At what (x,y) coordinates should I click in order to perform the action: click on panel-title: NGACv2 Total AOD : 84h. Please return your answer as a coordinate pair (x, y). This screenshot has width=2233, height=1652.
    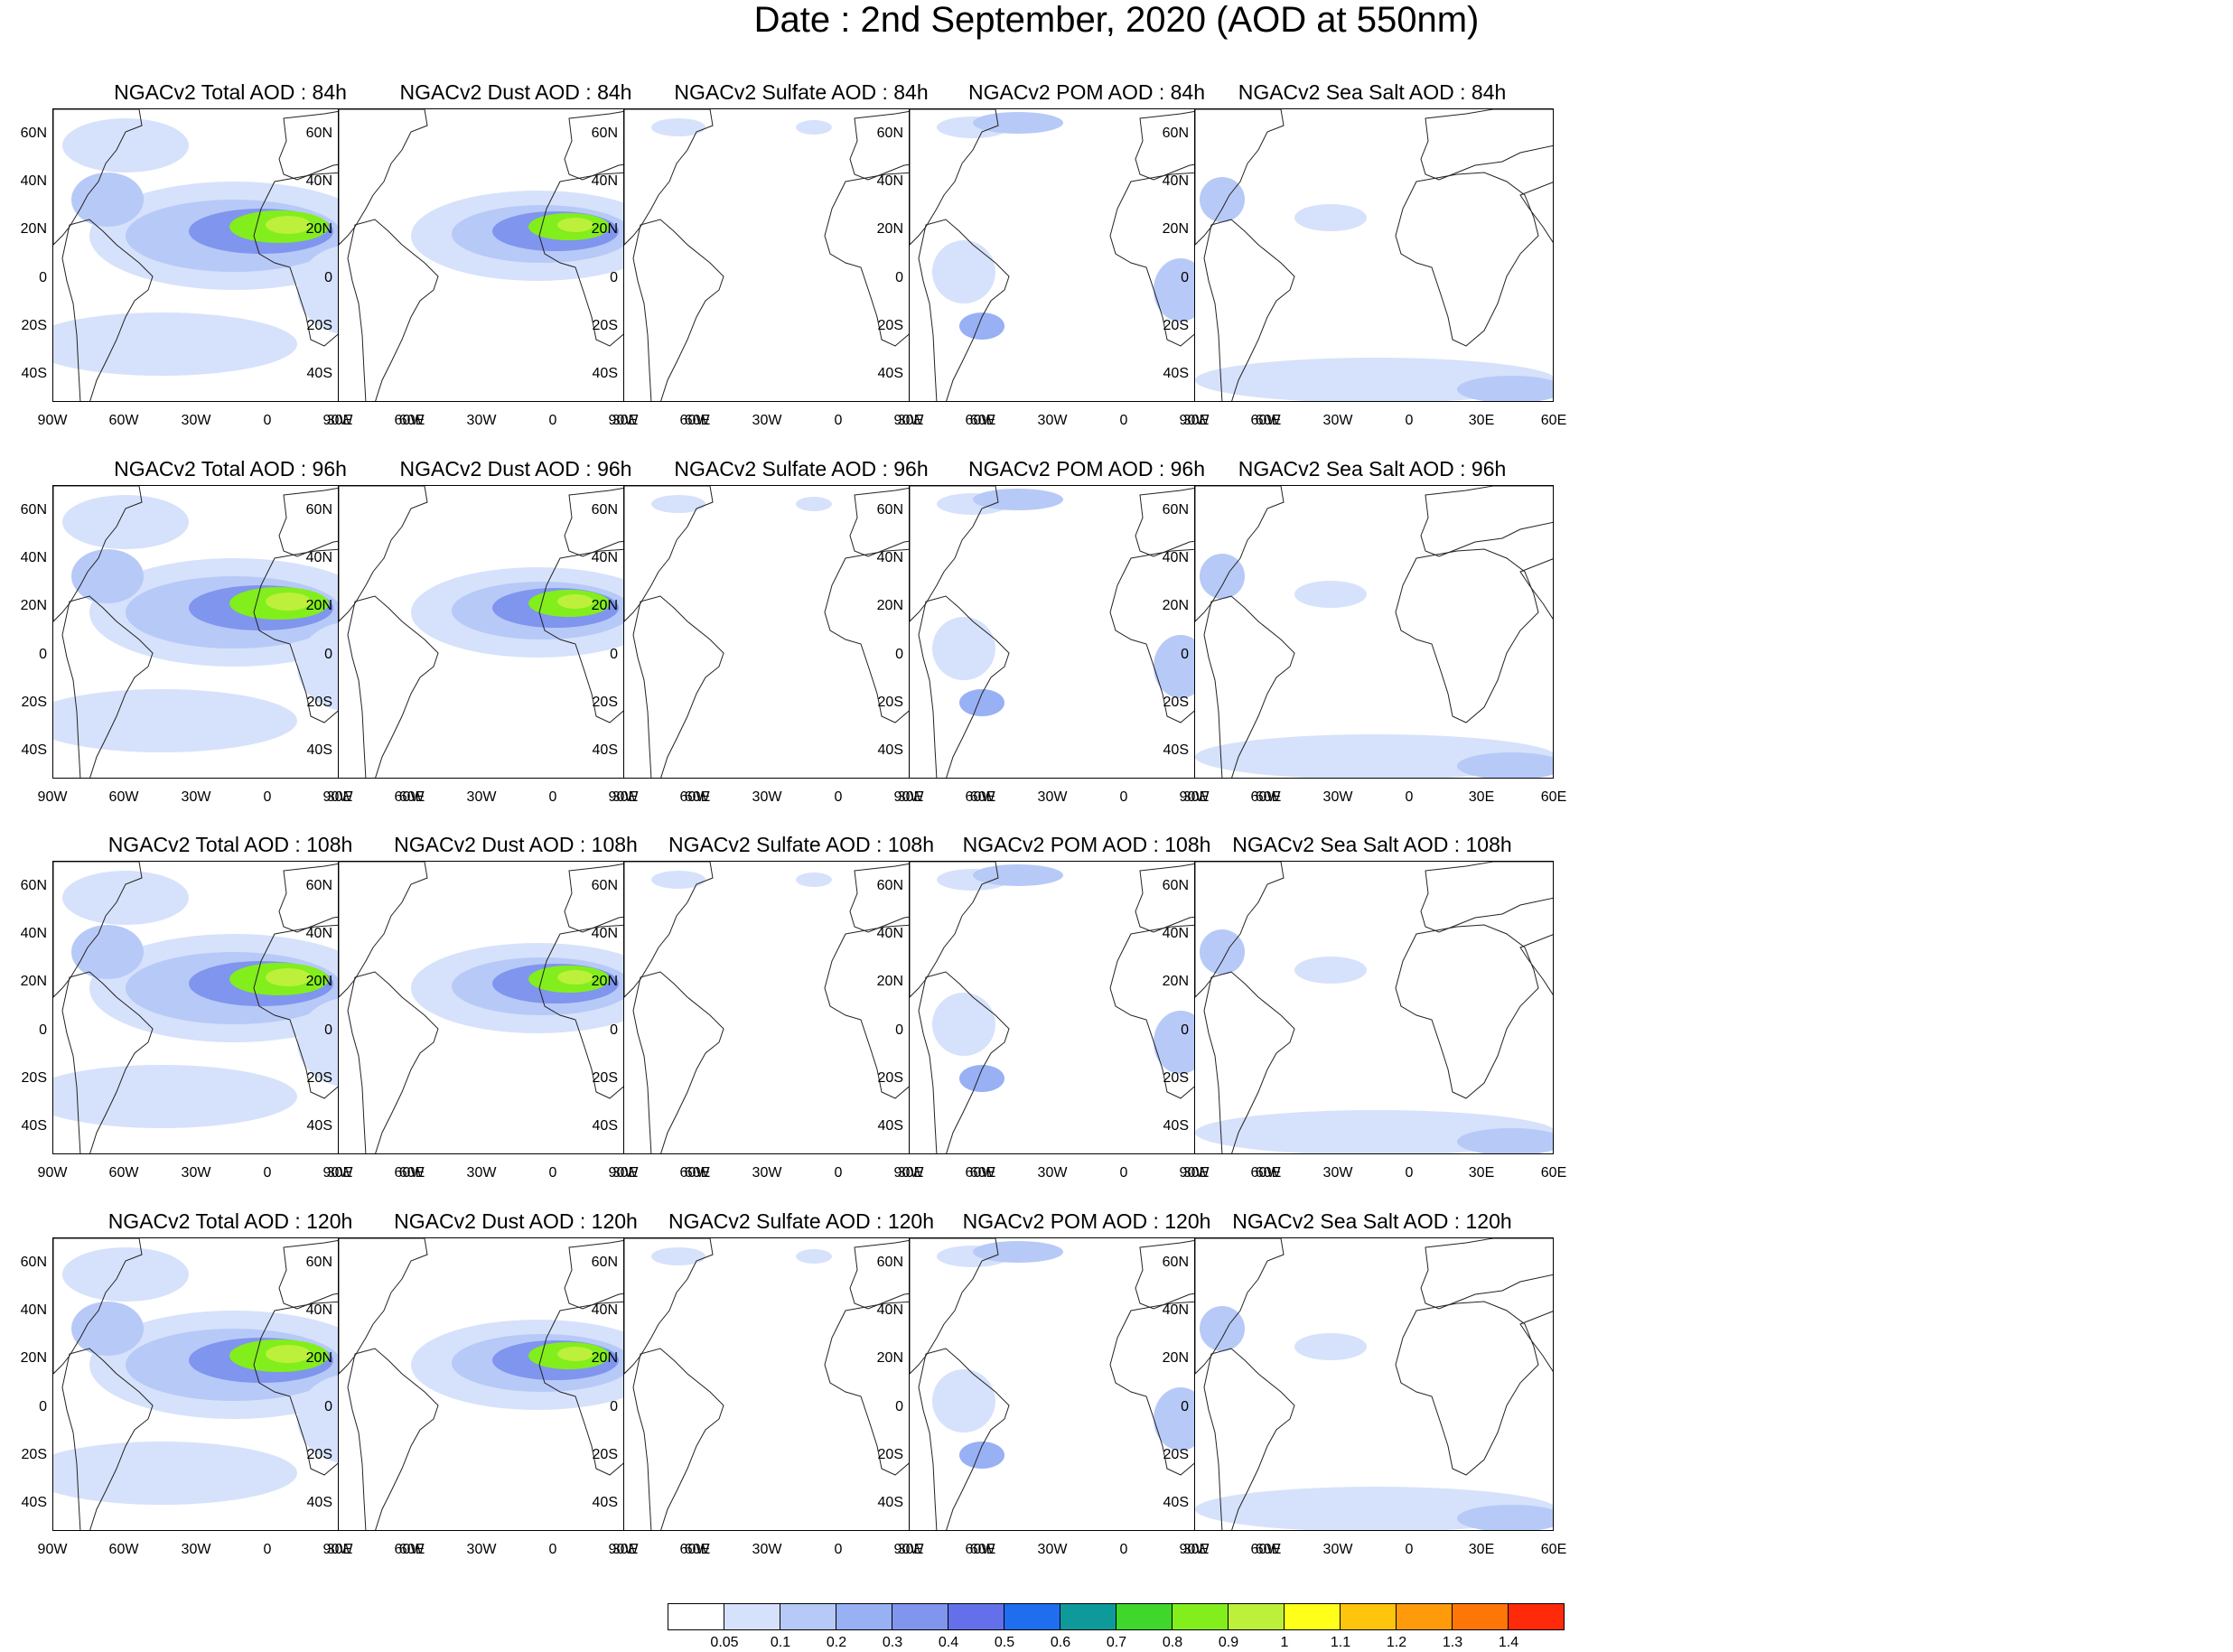
    Looking at the image, I should click on (230, 92).